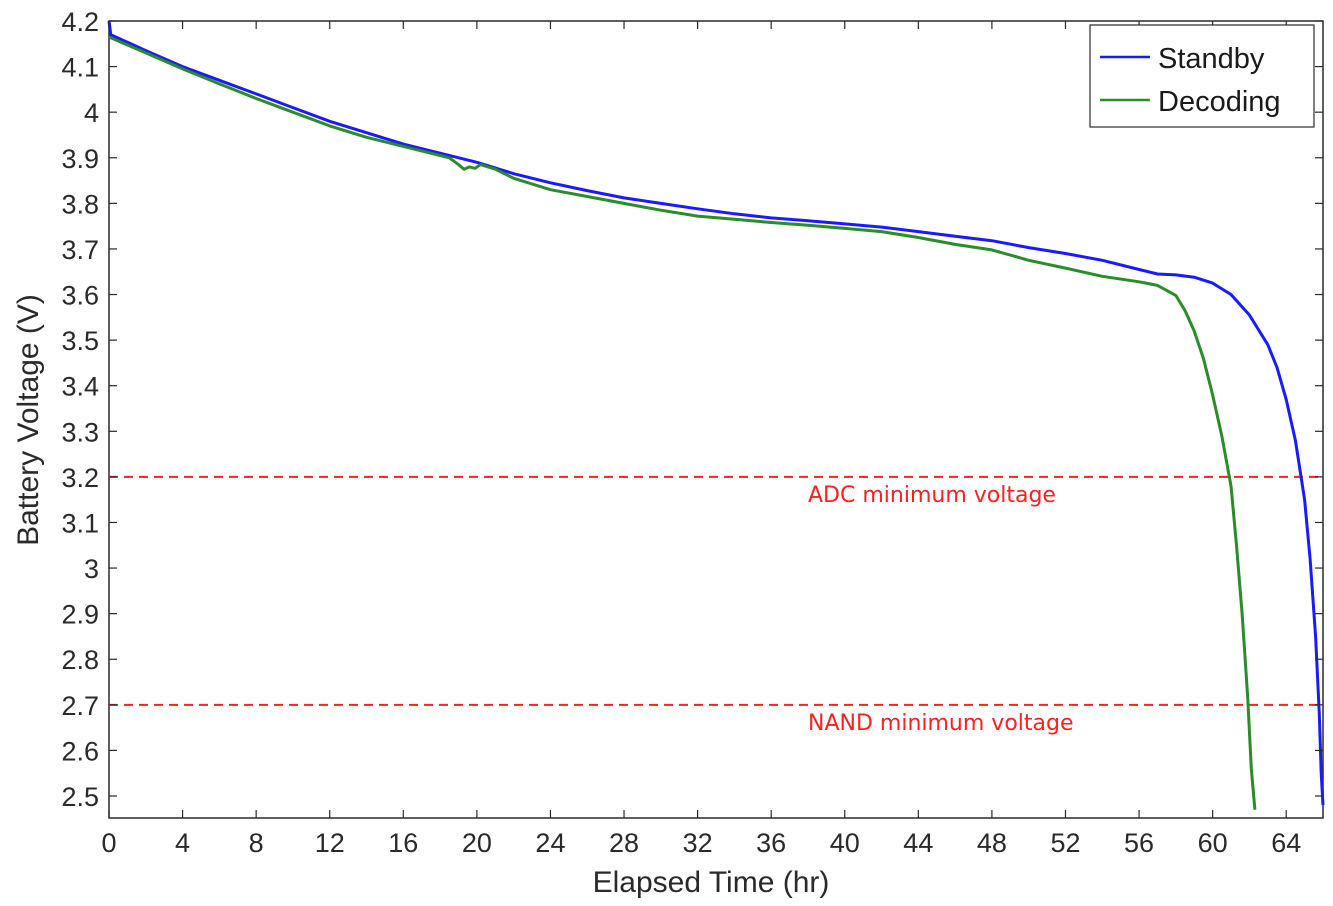 Image resolution: width=1333 pixels, height=906 pixels. Describe the element at coordinates (992, 843) in the screenshot. I see `x-tick-label: 48` at that location.